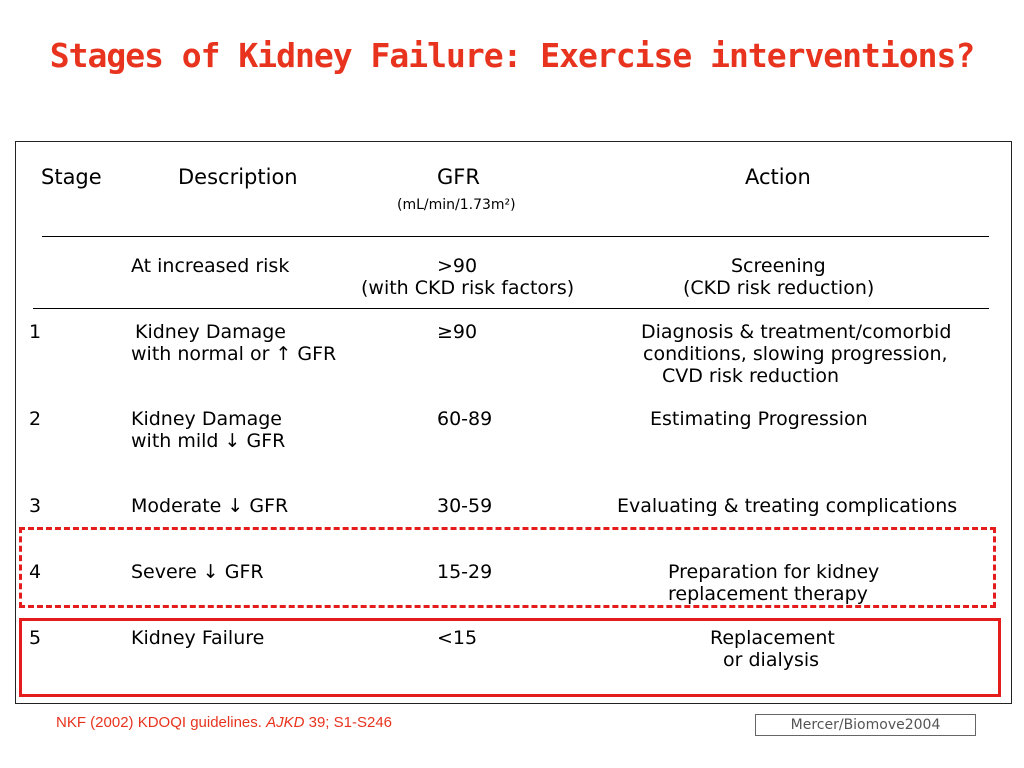 The image size is (1024, 768). What do you see at coordinates (795, 354) in the screenshot?
I see `row1-action-line2: conditions, slowing progression,` at bounding box center [795, 354].